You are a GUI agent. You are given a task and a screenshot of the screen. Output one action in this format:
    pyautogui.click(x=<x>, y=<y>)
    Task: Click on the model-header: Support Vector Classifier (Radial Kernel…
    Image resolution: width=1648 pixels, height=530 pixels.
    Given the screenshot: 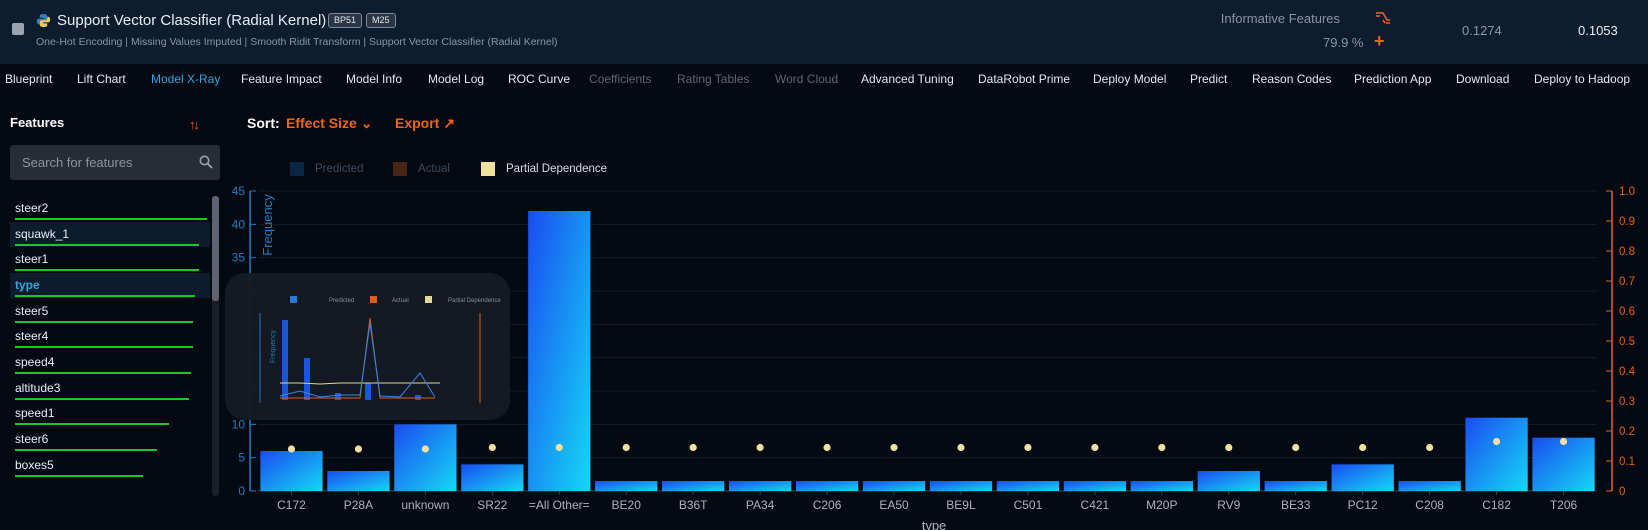 What is the action you would take?
    pyautogui.click(x=824, y=32)
    